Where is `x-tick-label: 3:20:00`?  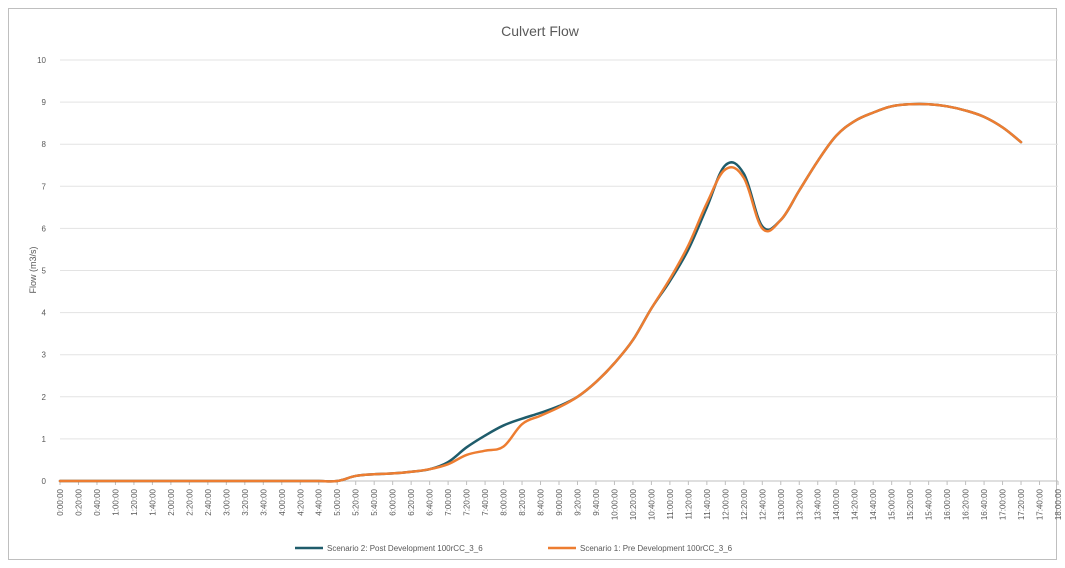
x-tick-label: 3:20:00 is located at coordinates (245, 501).